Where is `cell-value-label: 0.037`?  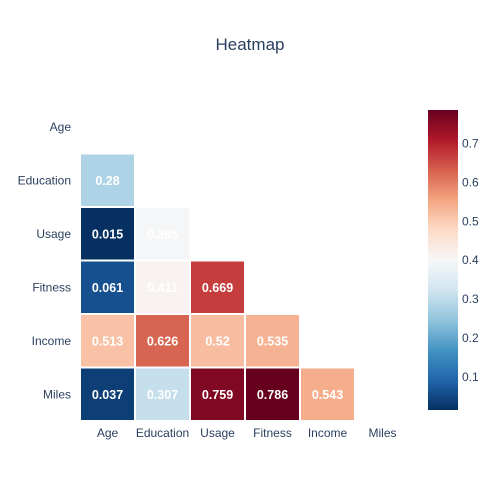 cell-value-label: 0.037 is located at coordinates (107, 395).